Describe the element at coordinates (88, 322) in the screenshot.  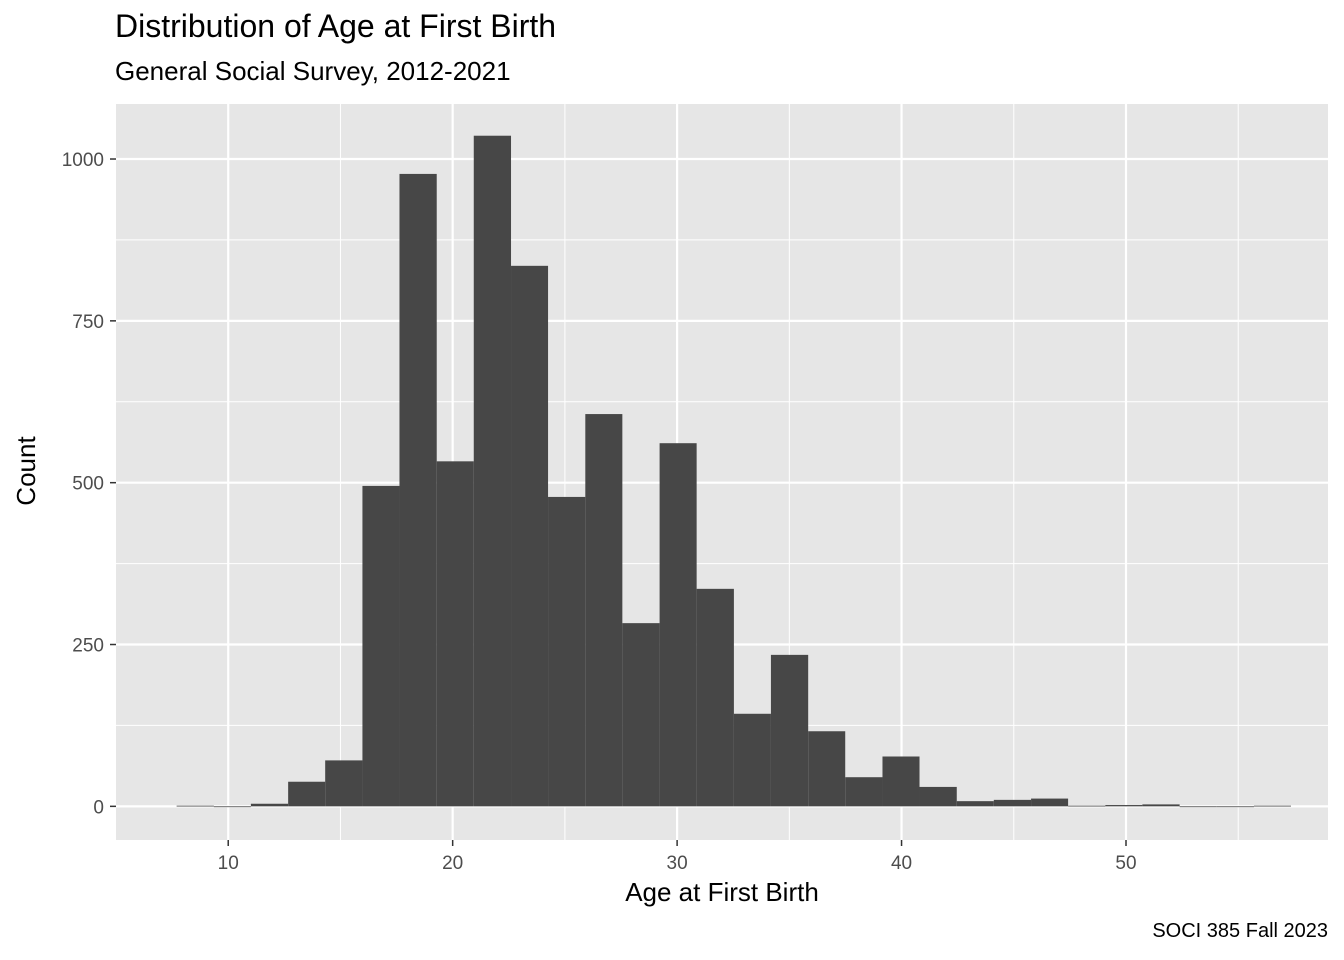
I see `y-tick-label: 750` at that location.